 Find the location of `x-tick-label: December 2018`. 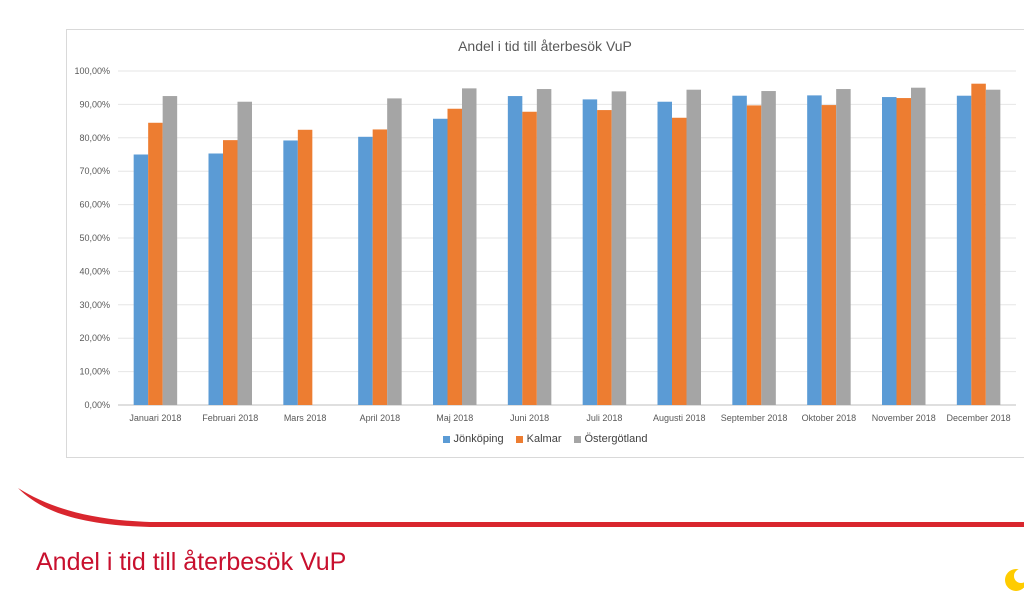

x-tick-label: December 2018 is located at coordinates (979, 418).